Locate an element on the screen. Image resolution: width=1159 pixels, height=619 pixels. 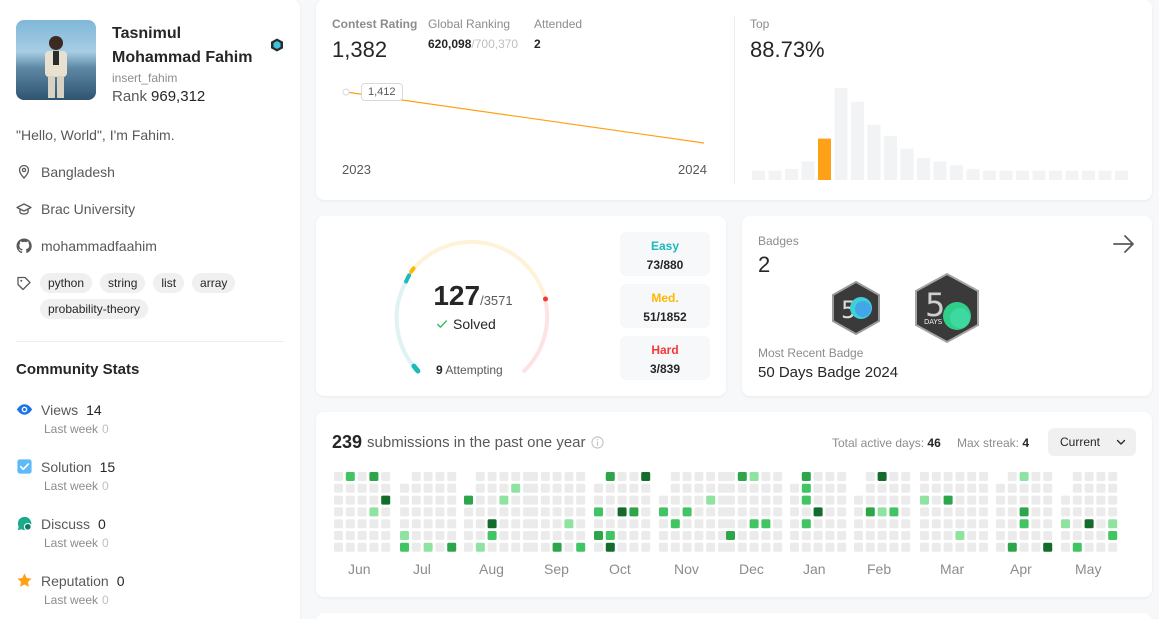
difficulty-easy: Easy 73/880 is located at coordinates (665, 254).